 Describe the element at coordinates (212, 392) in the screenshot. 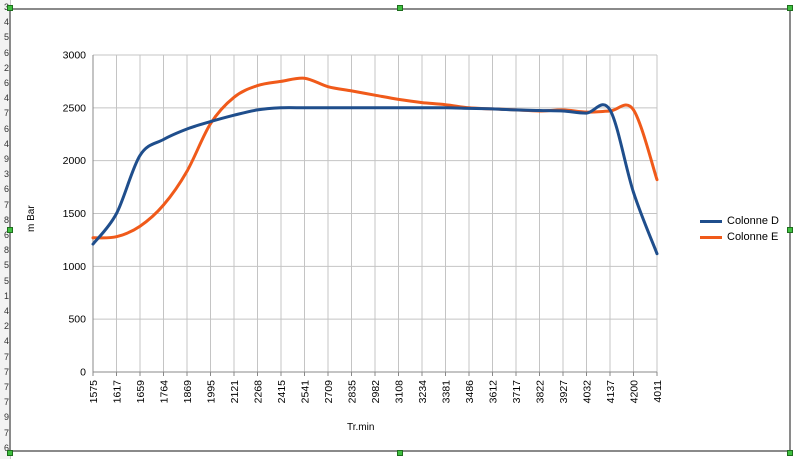

I see `x-tick-label: 1995` at that location.